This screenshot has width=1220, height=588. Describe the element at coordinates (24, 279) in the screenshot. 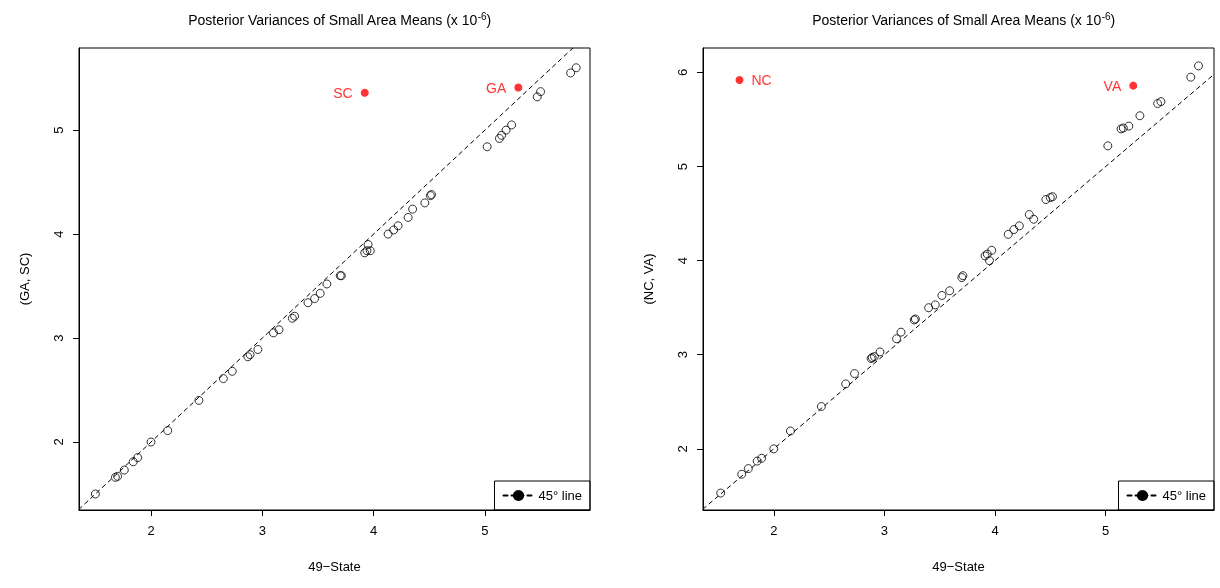

I see `y-axis-title: (GA, SC)` at that location.